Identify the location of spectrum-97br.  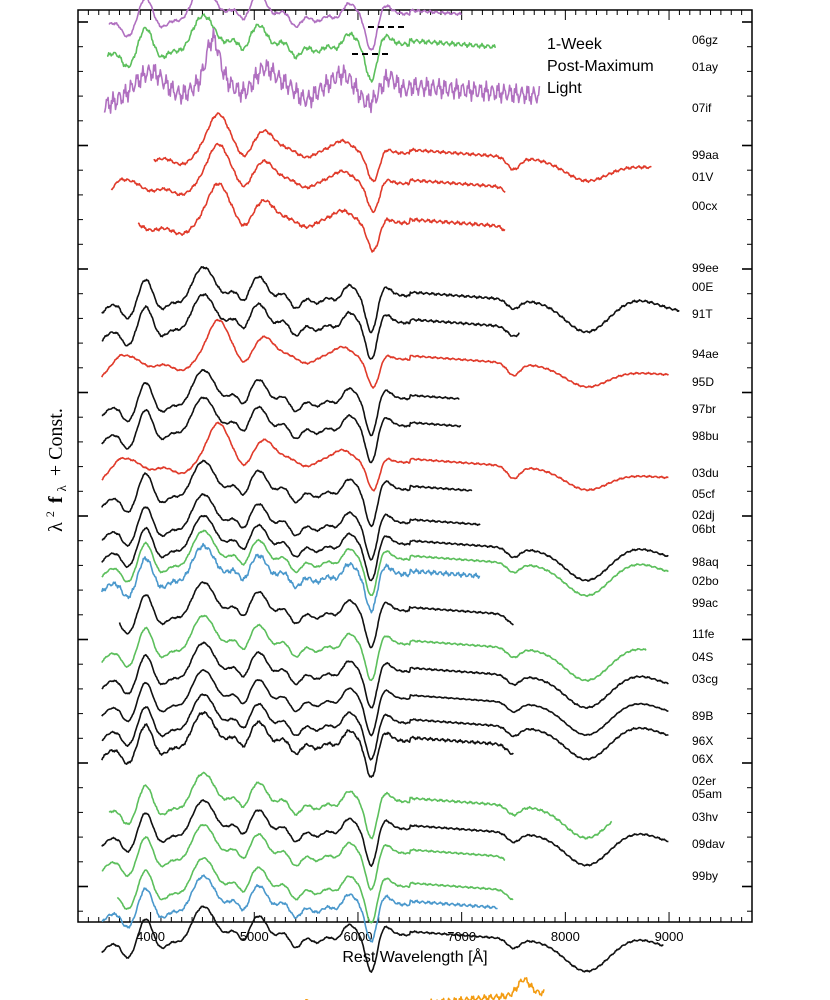
(385, 456).